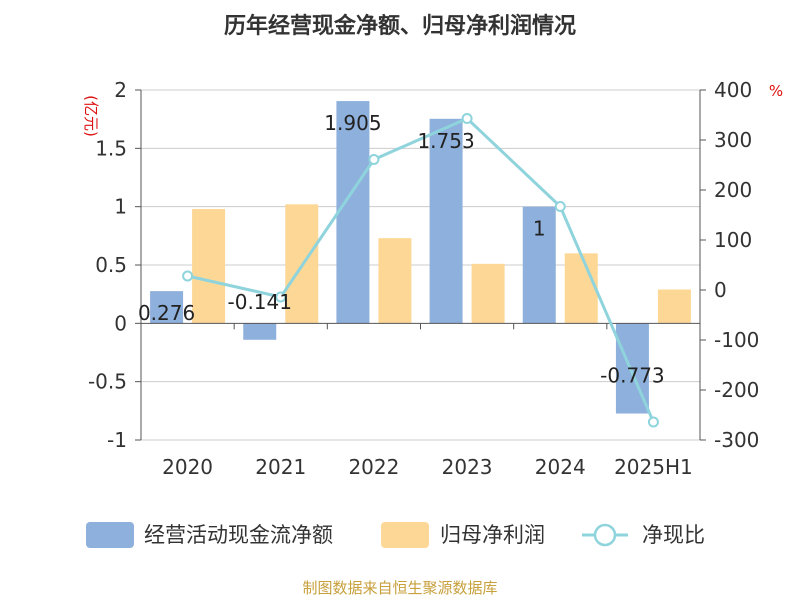 The width and height of the screenshot is (800, 600). I want to click on right-tick-label: 0, so click(720, 290).